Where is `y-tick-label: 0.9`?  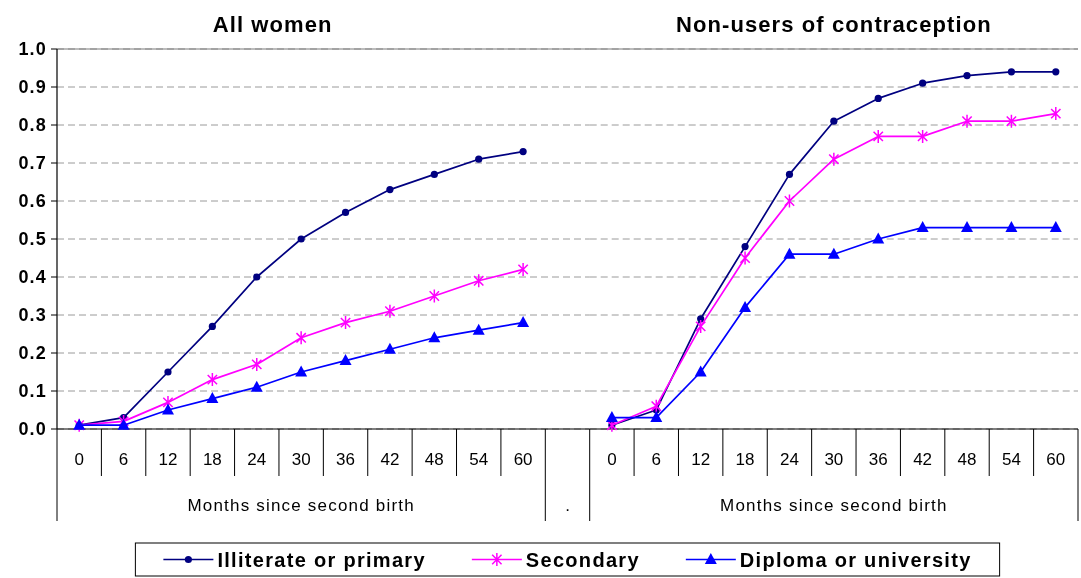 y-tick-label: 0.9 is located at coordinates (32, 87).